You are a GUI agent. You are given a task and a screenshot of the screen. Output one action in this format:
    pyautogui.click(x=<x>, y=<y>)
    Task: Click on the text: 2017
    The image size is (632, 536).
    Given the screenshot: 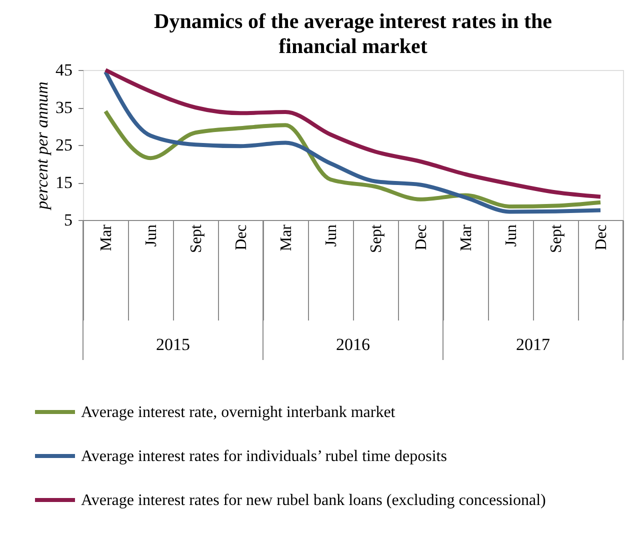 What is the action you would take?
    pyautogui.click(x=533, y=344)
    